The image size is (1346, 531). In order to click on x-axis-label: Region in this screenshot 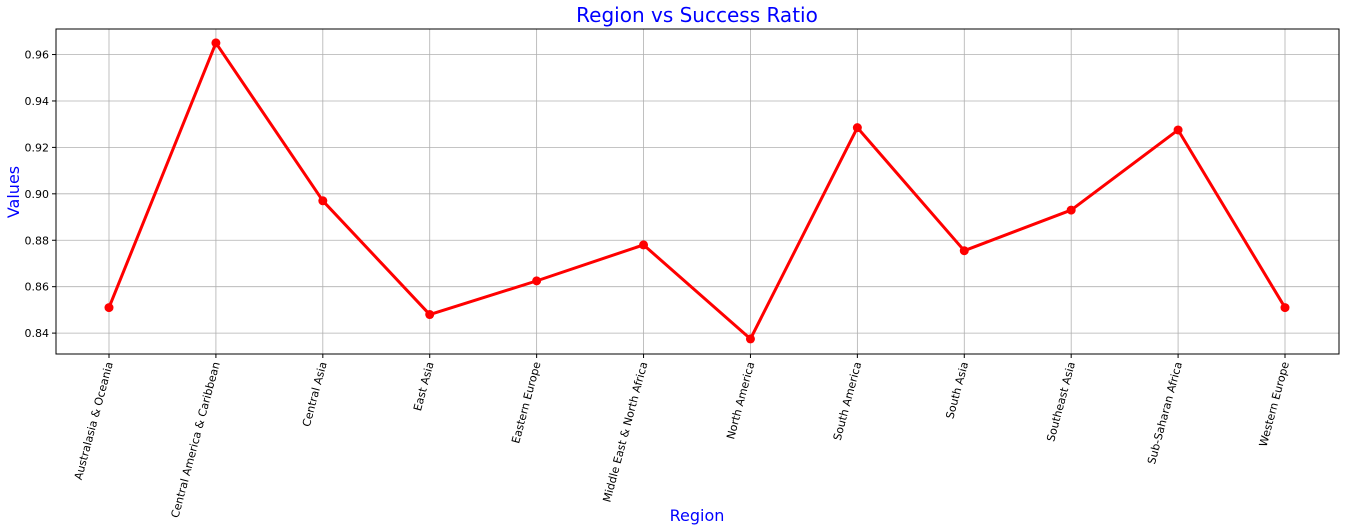, I will do `click(697, 515)`.